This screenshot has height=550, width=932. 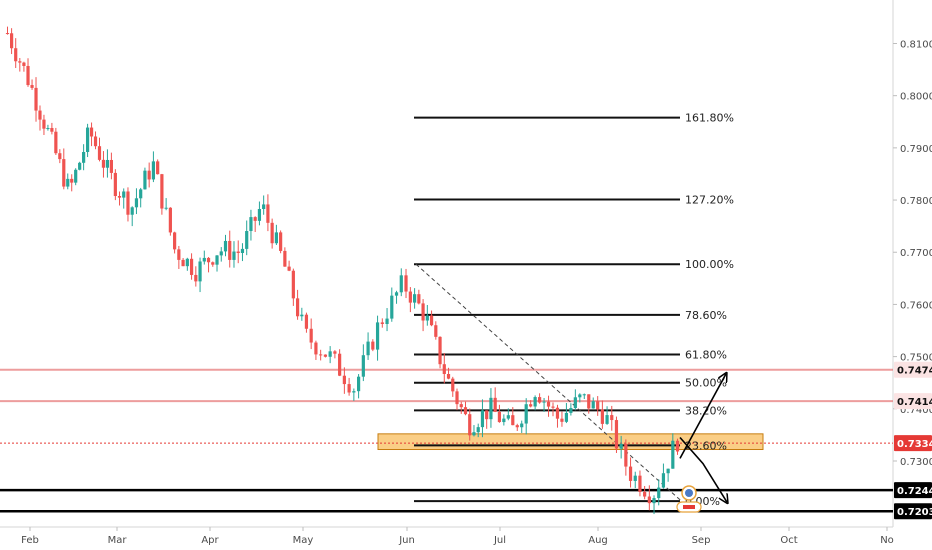 I want to click on price-tag-label: 0.74749, so click(x=914, y=371).